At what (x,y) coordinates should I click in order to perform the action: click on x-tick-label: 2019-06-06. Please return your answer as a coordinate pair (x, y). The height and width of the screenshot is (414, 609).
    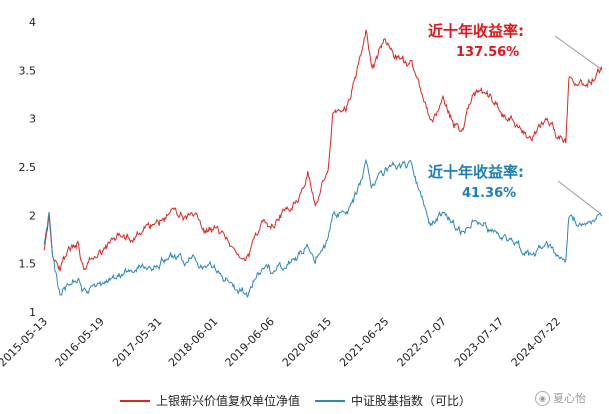
    Looking at the image, I should click on (250, 342).